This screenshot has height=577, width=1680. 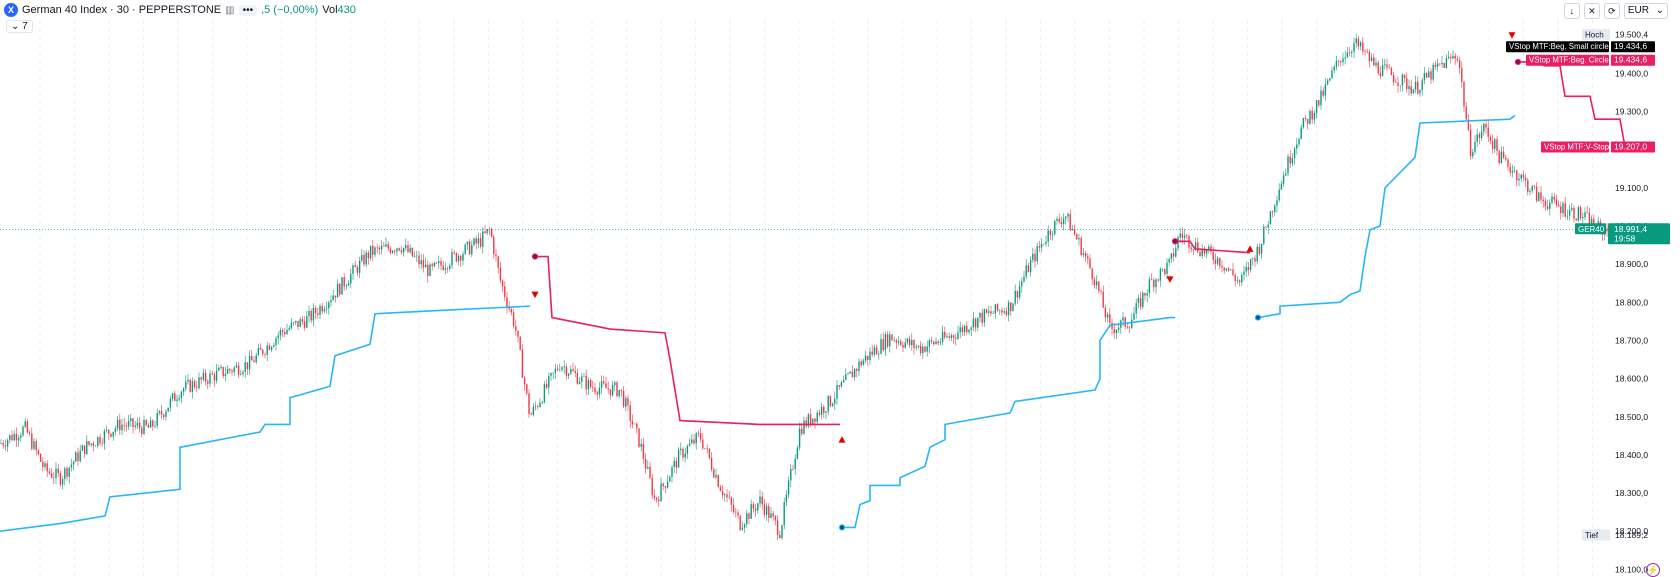 What do you see at coordinates (1611, 11) in the screenshot?
I see `refresh-icon: ⟳` at bounding box center [1611, 11].